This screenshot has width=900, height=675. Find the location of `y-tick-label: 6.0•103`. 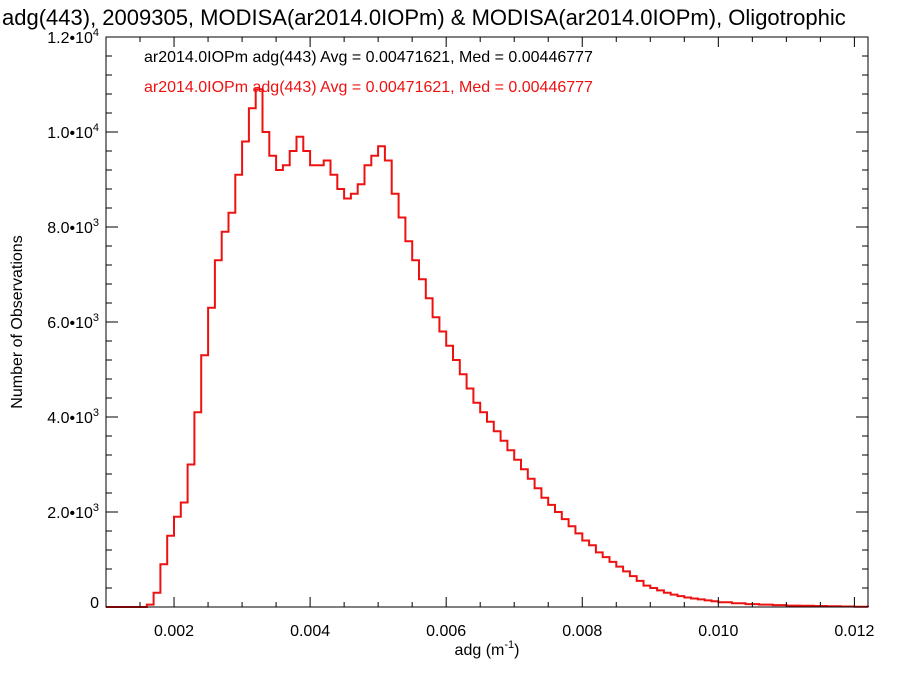

y-tick-label: 6.0•103 is located at coordinates (73, 322).